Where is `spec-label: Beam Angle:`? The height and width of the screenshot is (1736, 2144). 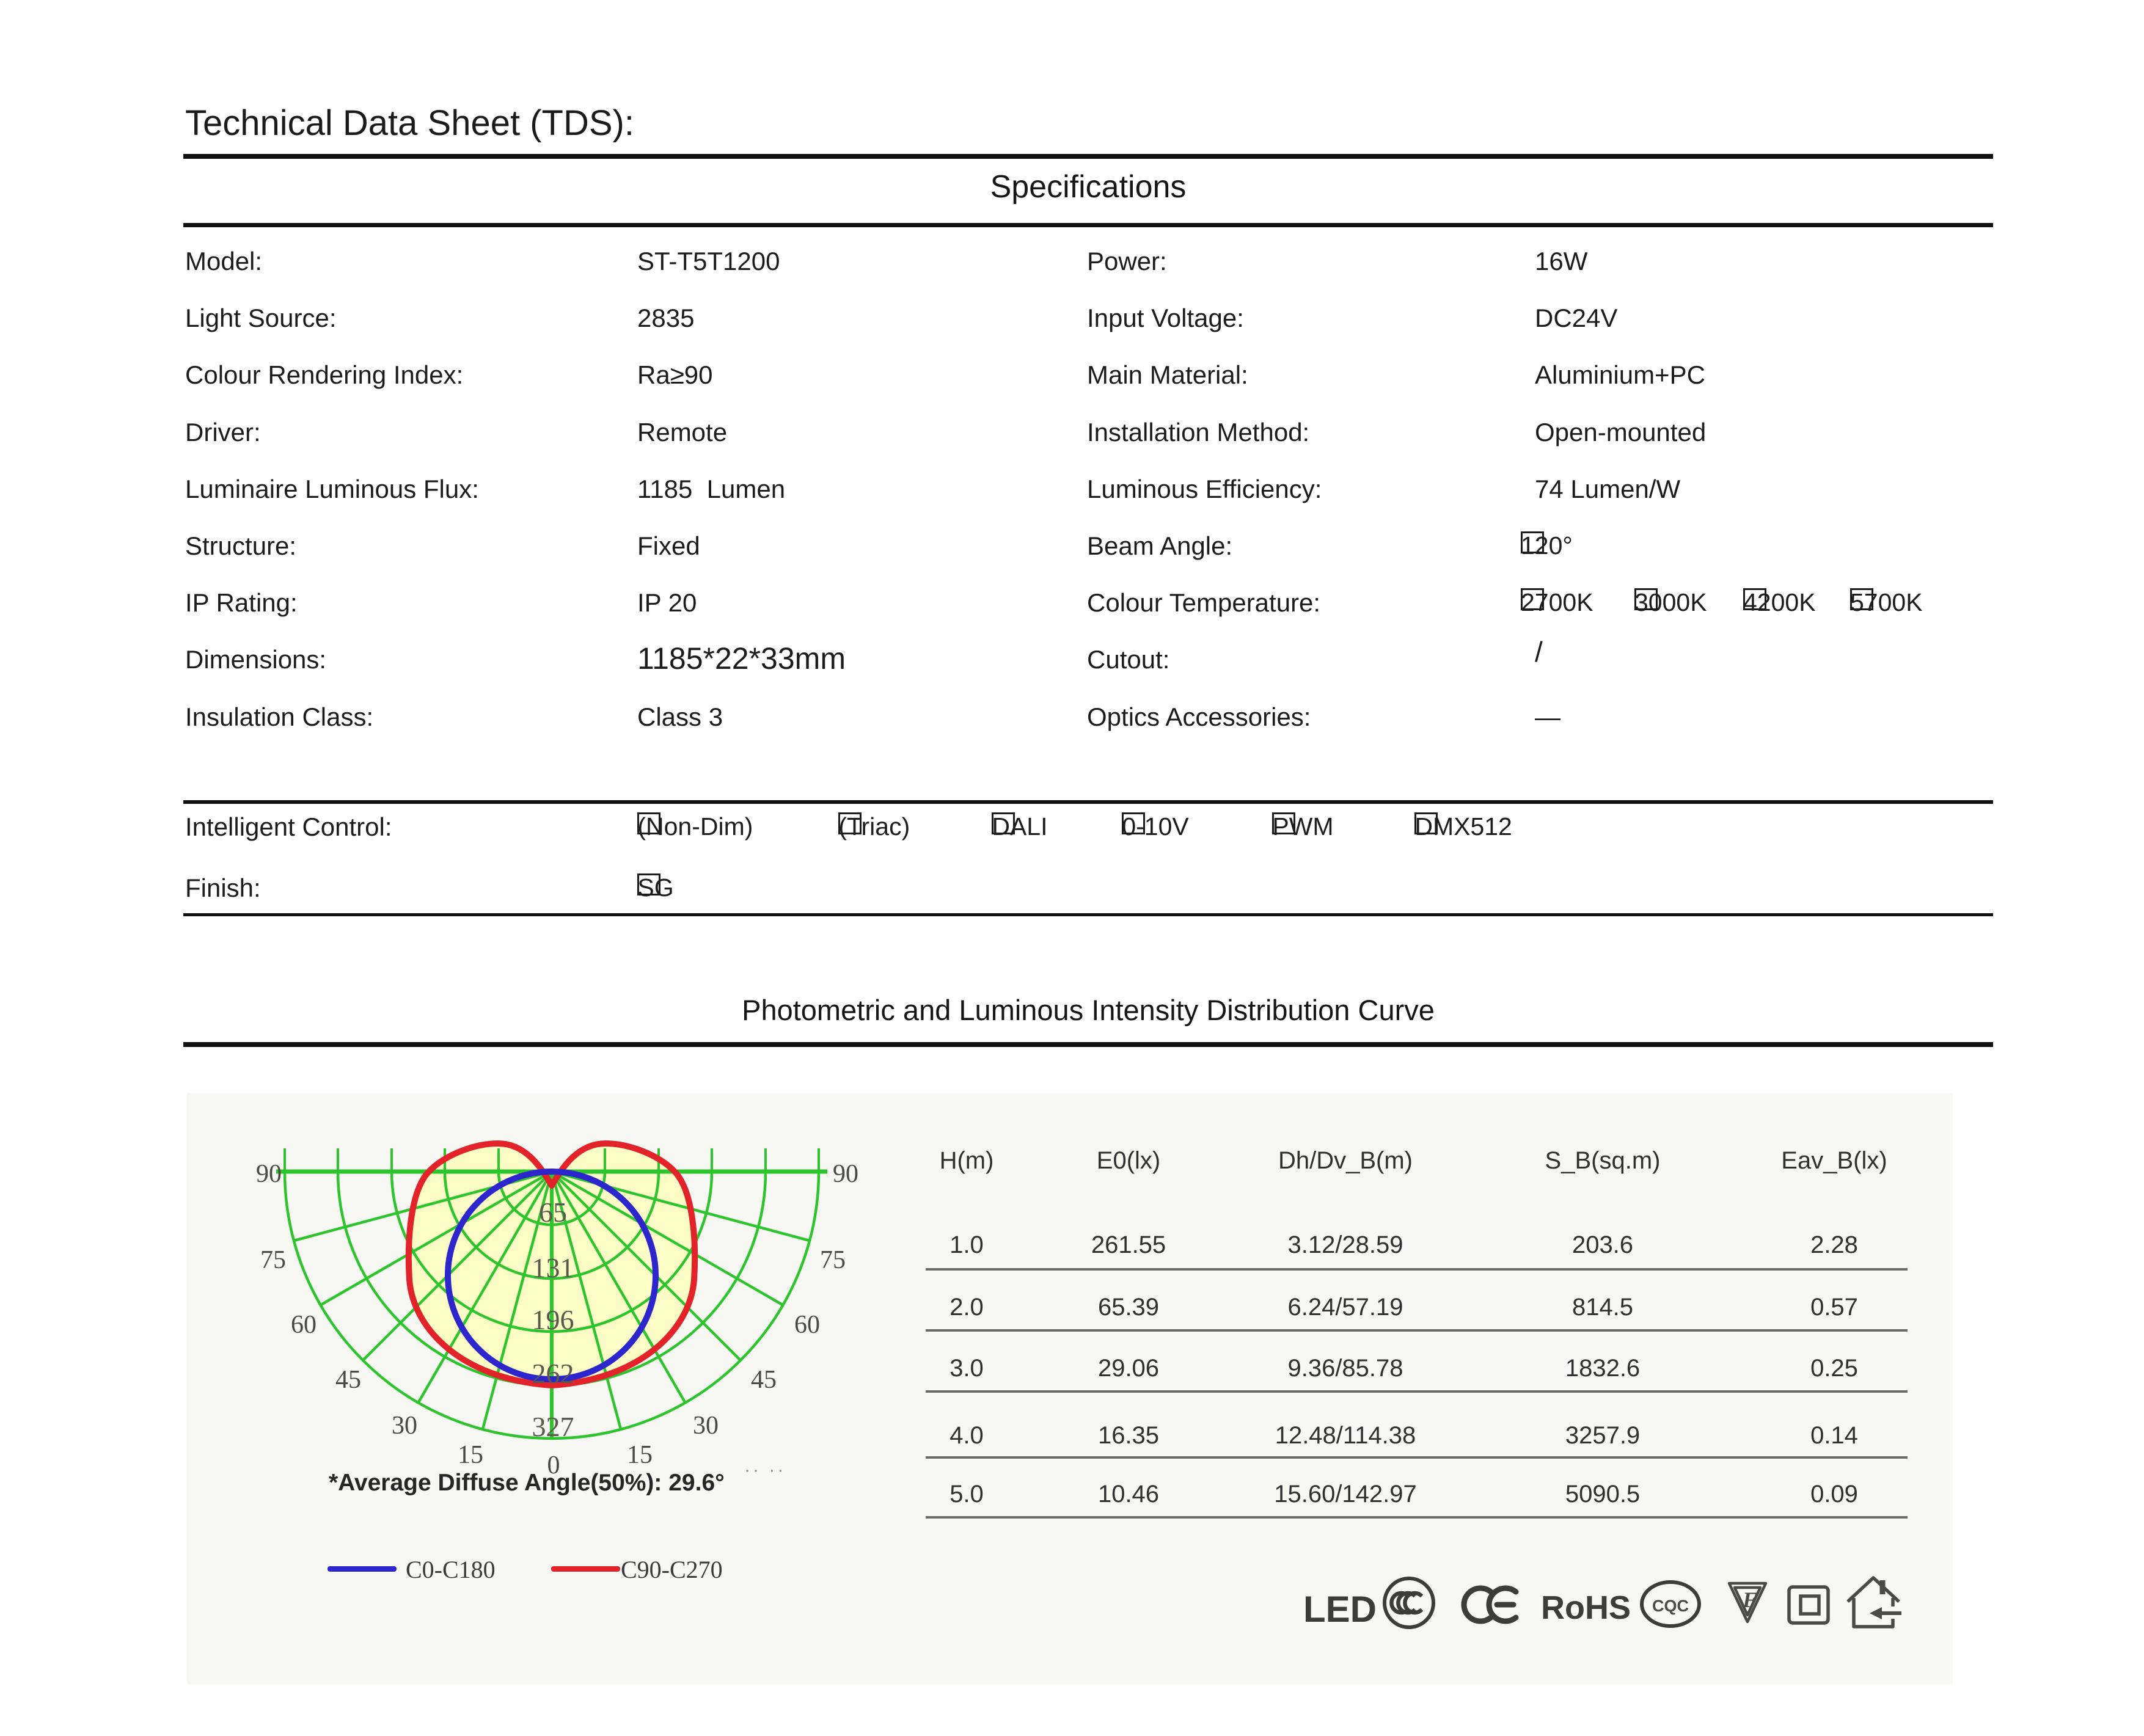 spec-label: Beam Angle: is located at coordinates (1160, 546).